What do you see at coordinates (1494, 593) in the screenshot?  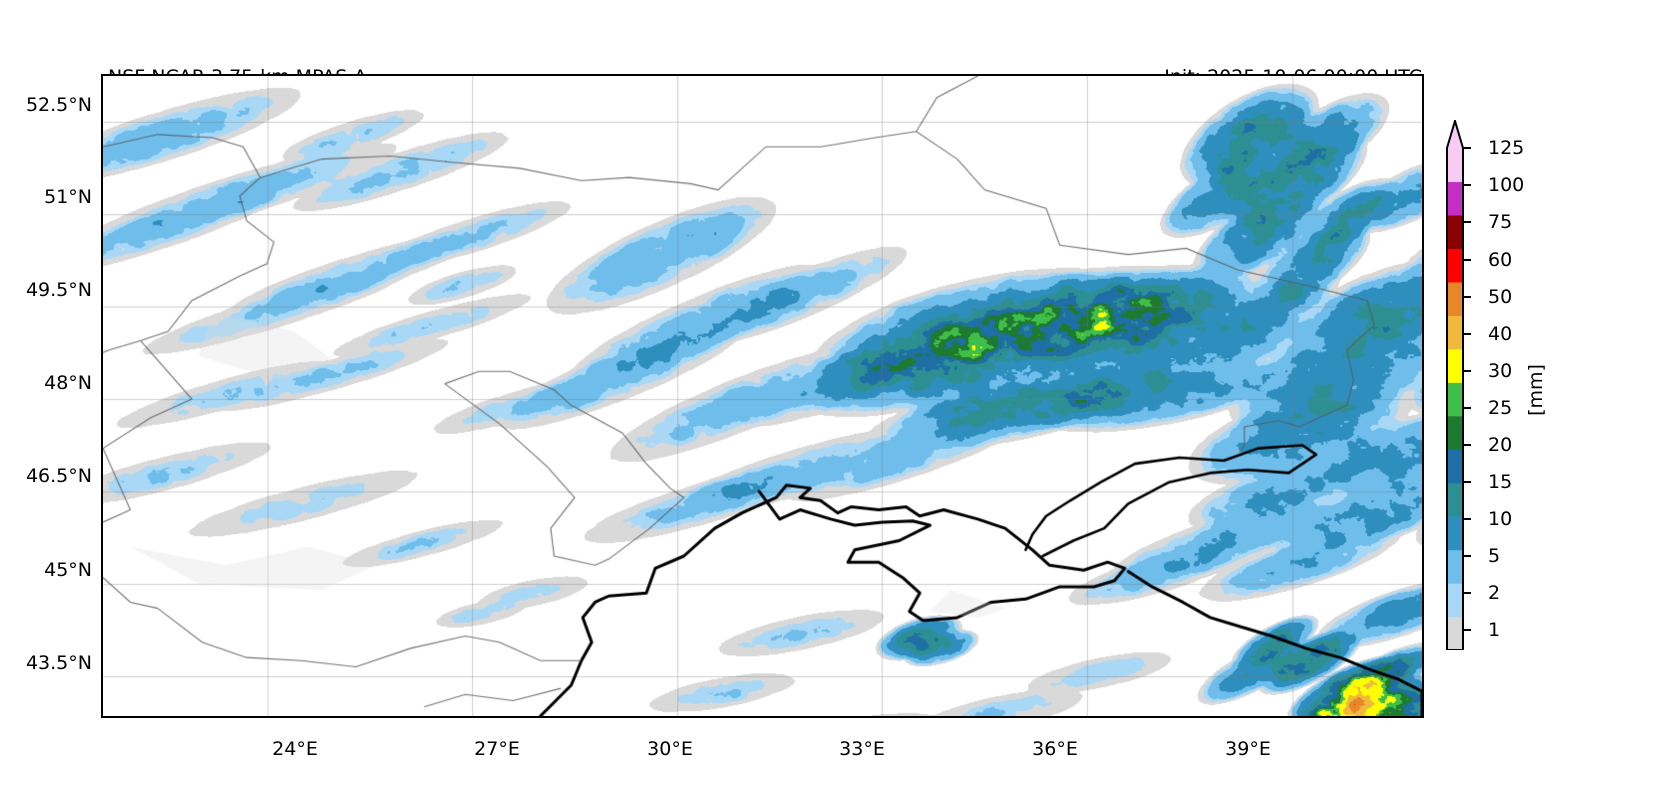 I see `colorbar-tick-label: 2` at bounding box center [1494, 593].